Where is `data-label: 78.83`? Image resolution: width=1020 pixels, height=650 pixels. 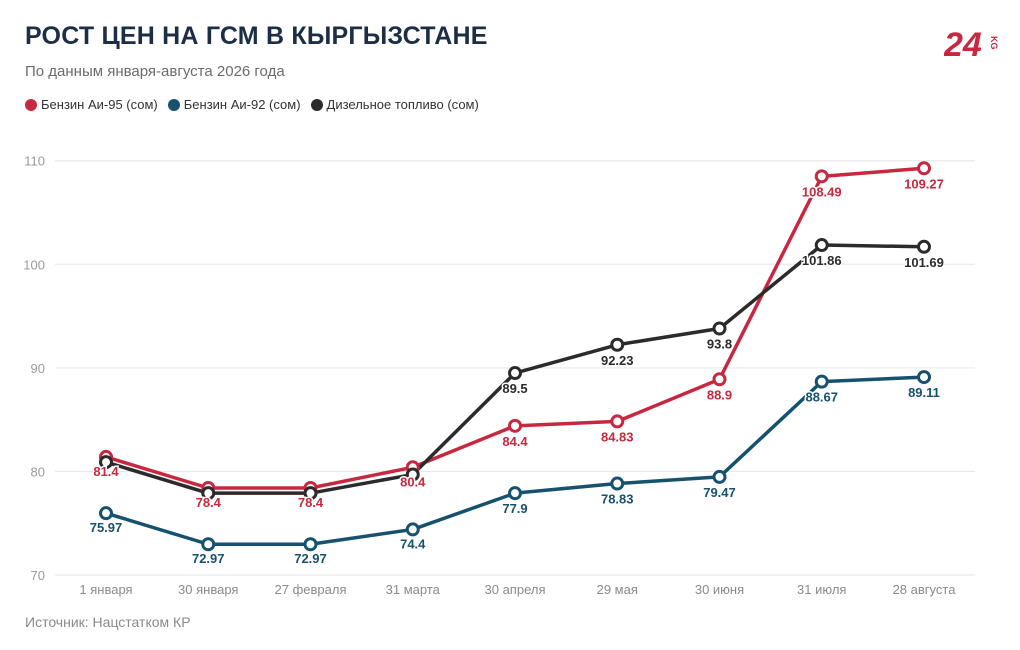 data-label: 78.83 is located at coordinates (617, 499).